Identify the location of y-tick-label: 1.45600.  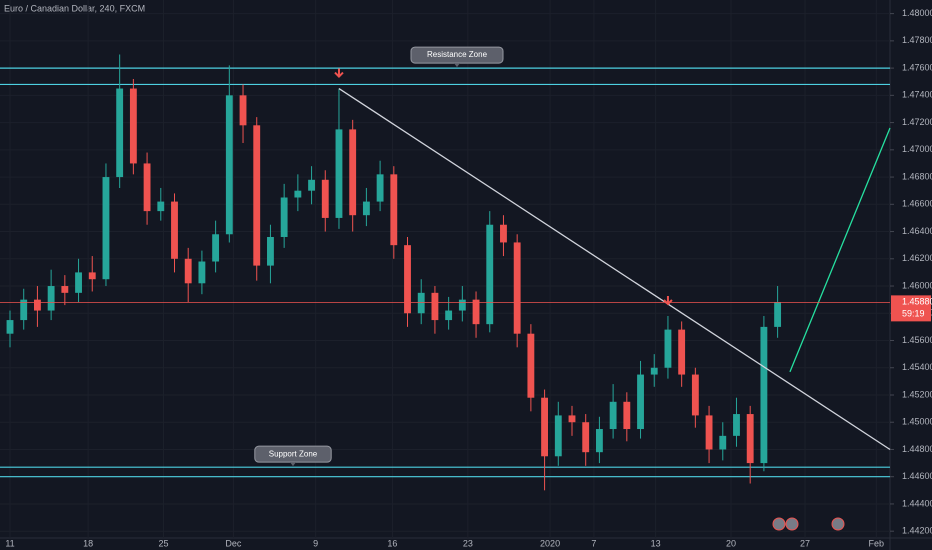
(917, 340).